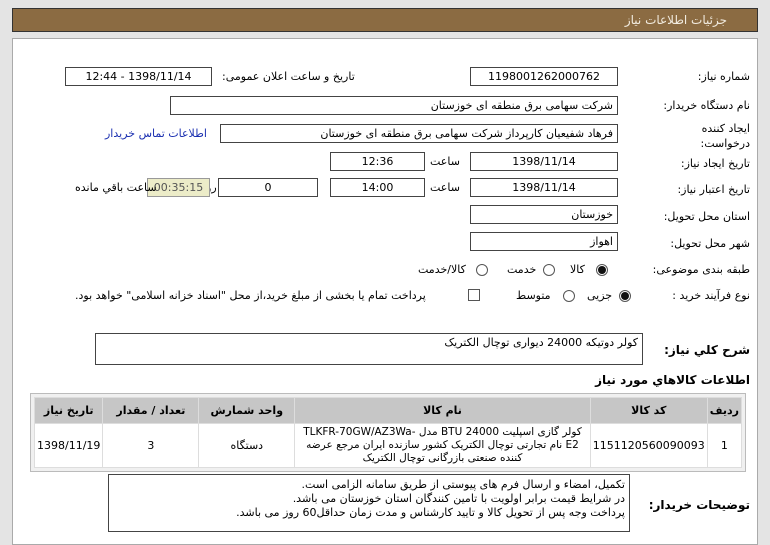 This screenshot has width=770, height=545. Describe the element at coordinates (68, 410) in the screenshot. I see `col-date: تاریخ نیاز` at that location.